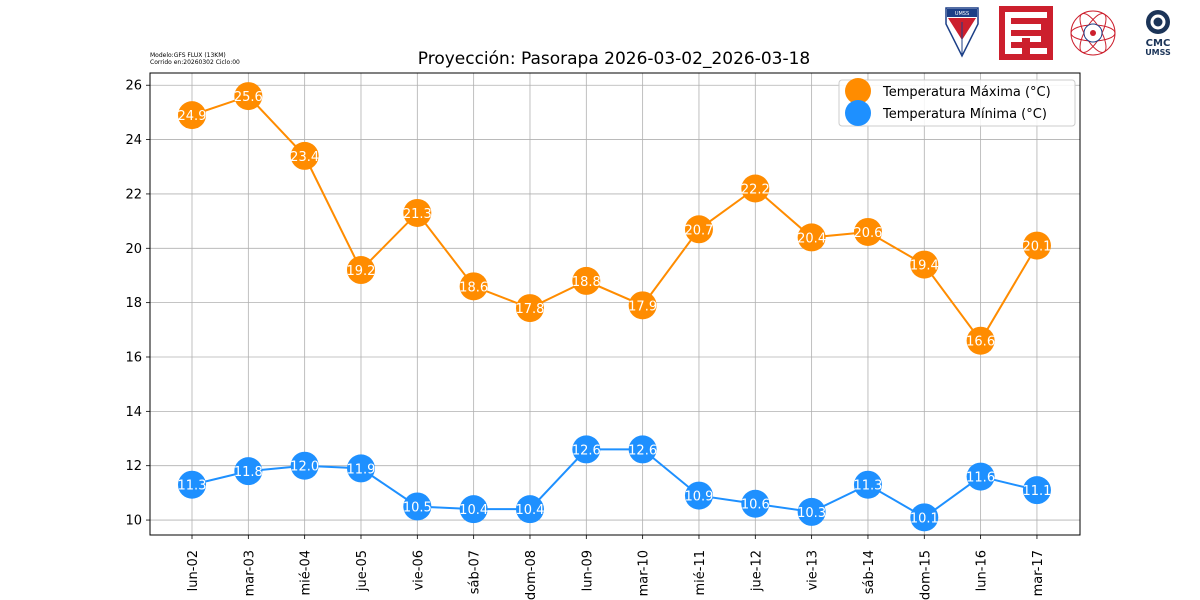  I want to click on data-label: 23.4, so click(304, 157).